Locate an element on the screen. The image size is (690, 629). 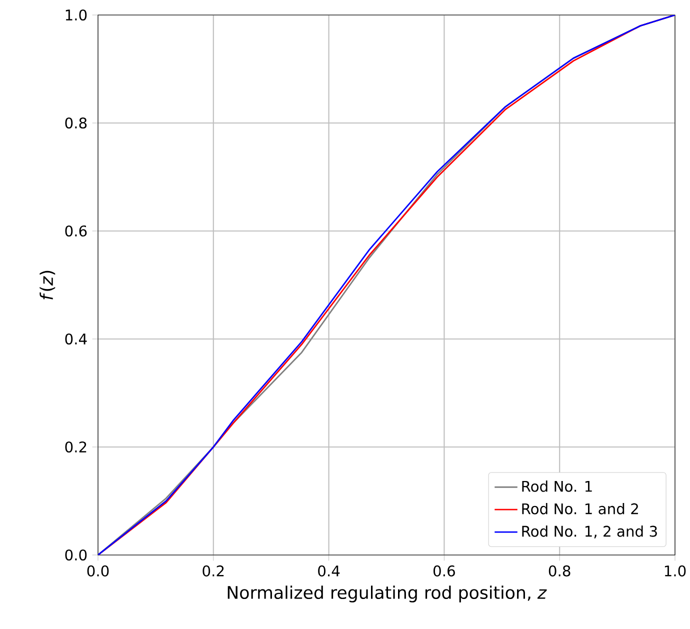
legend-label: Rod No. 1, 2 and 3 is located at coordinates (589, 531).